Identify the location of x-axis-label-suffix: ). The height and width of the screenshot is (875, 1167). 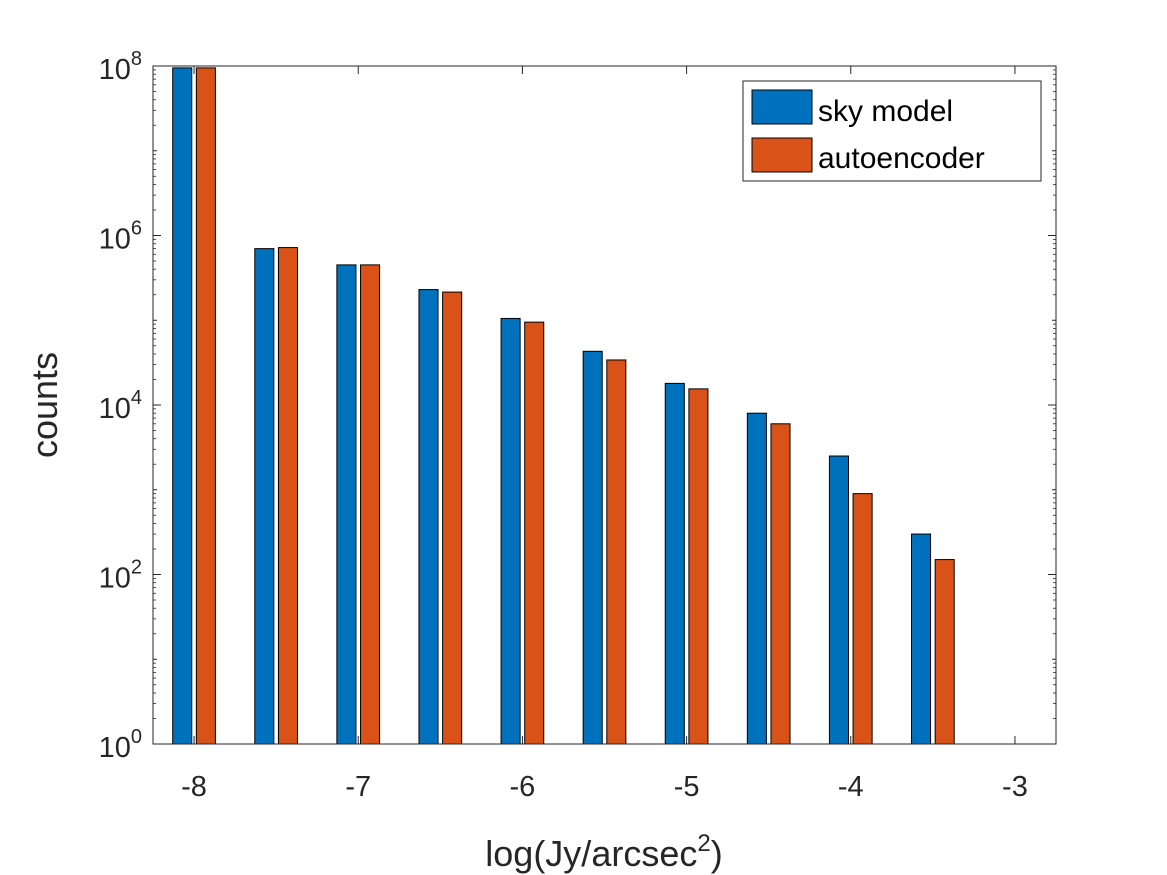
(717, 853).